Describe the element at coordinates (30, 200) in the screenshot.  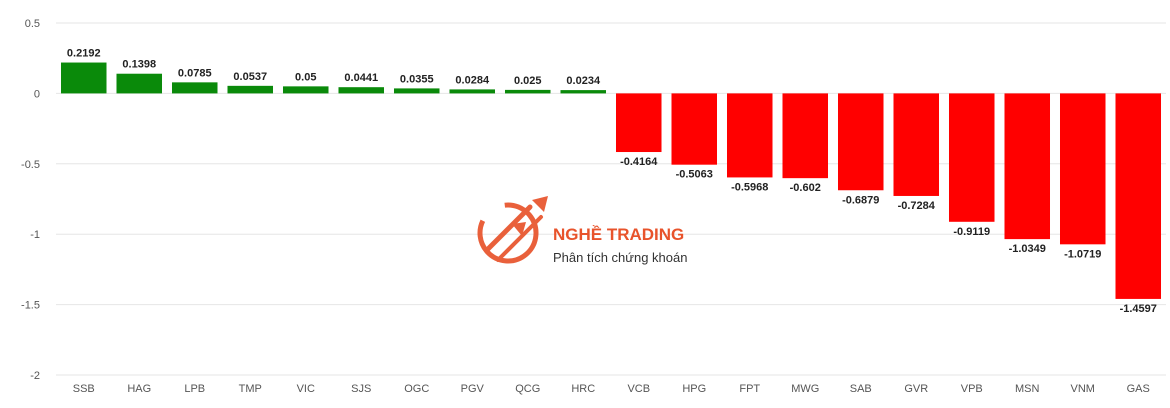
I see `y-axis-ticks: 0.5 0 -0.5 -1 -1.5 -2` at that location.